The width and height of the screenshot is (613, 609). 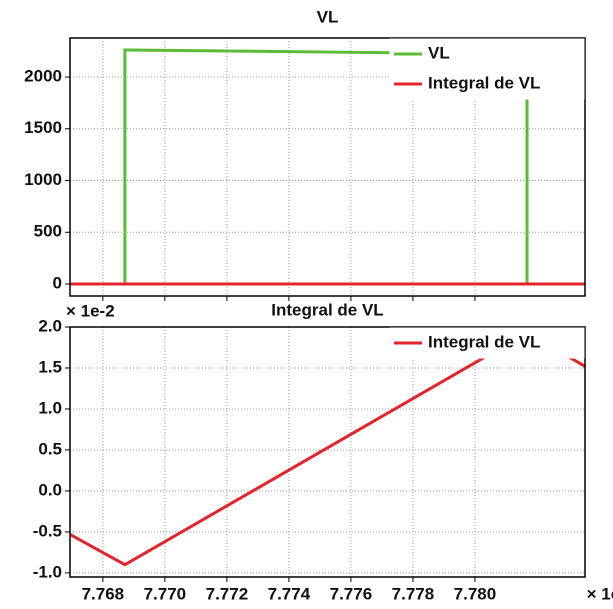 I want to click on x-multiplier: × 1e-3, so click(x=600, y=593).